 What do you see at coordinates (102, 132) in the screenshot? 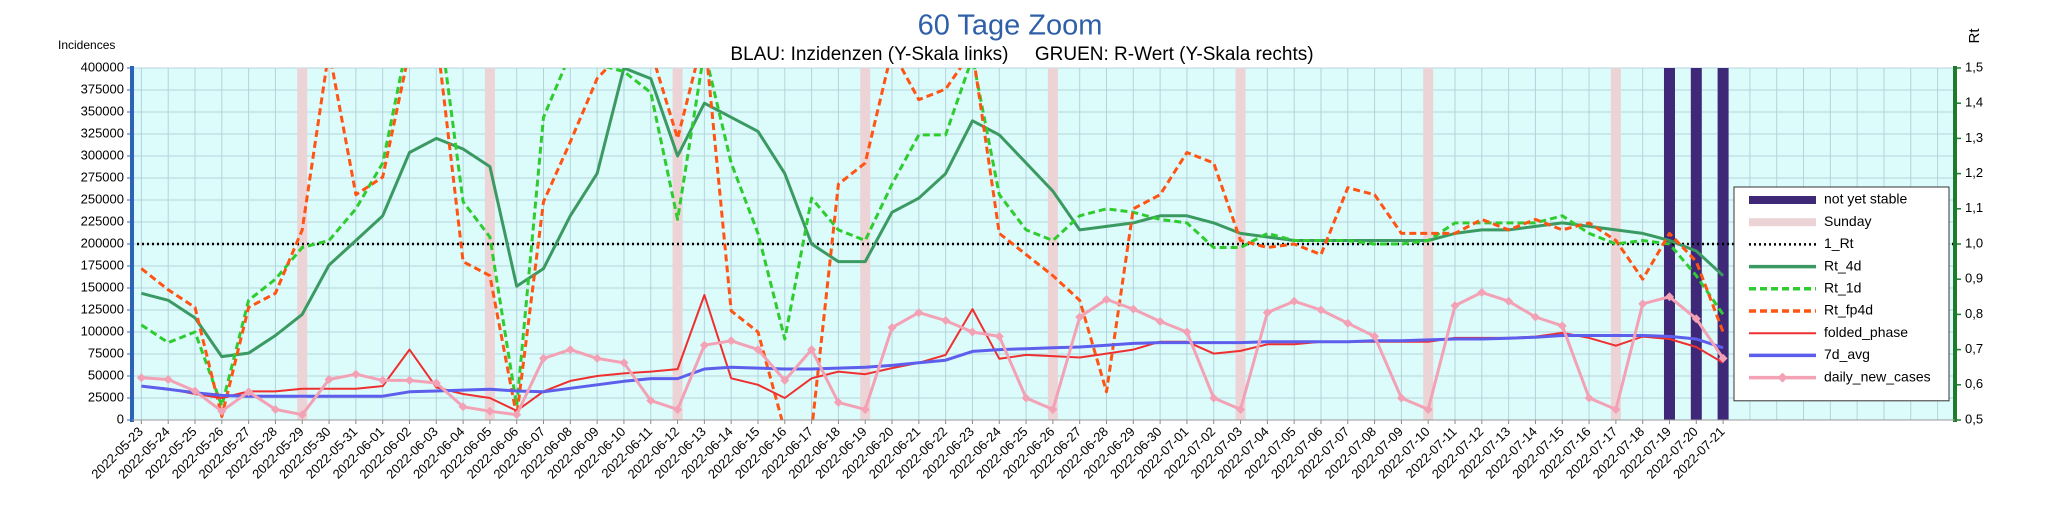
I see `y-tick-label: 325000` at bounding box center [102, 132].